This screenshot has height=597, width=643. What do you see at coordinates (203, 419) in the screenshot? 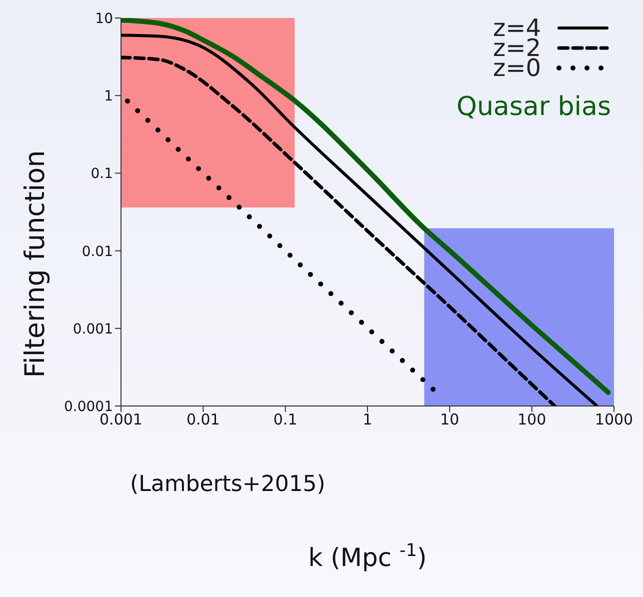
I see `x-tick-label: 0.01` at bounding box center [203, 419].